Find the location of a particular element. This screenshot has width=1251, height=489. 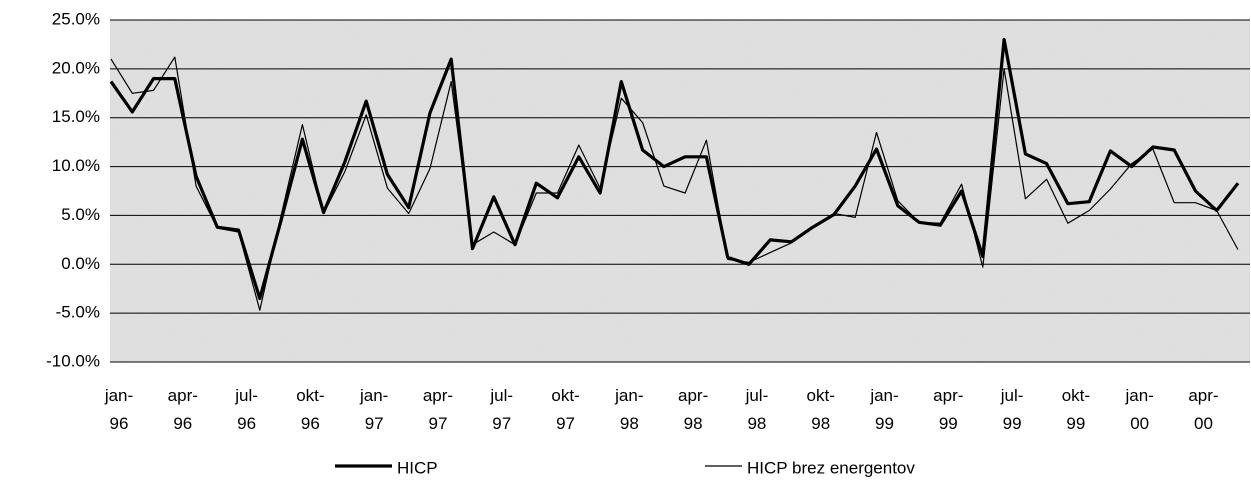

legend-label: HICP is located at coordinates (417, 467).